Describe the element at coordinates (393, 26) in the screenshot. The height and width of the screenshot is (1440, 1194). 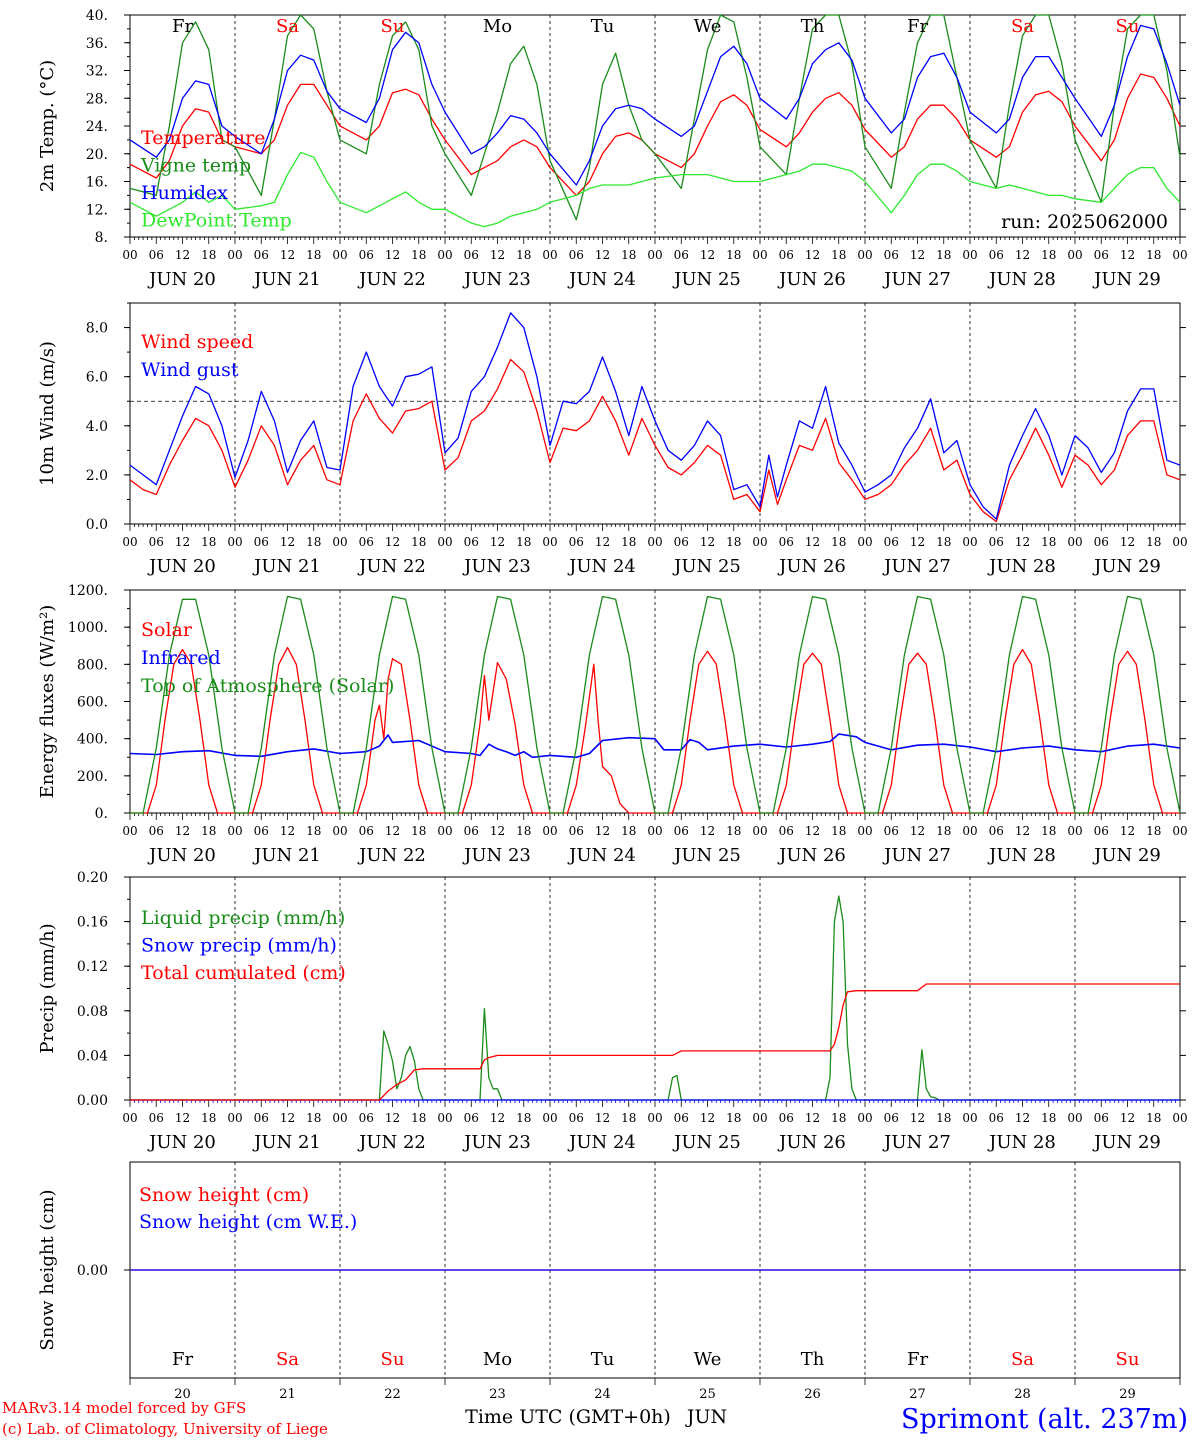
I see `weekday-label-top: Su` at that location.